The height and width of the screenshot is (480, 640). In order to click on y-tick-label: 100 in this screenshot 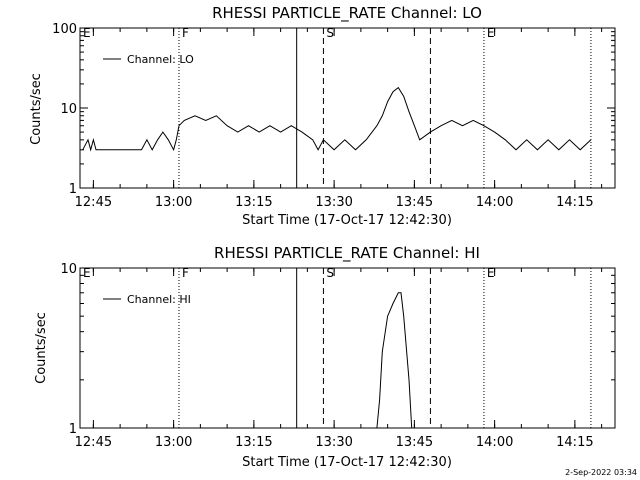, I will do `click(64, 29)`.